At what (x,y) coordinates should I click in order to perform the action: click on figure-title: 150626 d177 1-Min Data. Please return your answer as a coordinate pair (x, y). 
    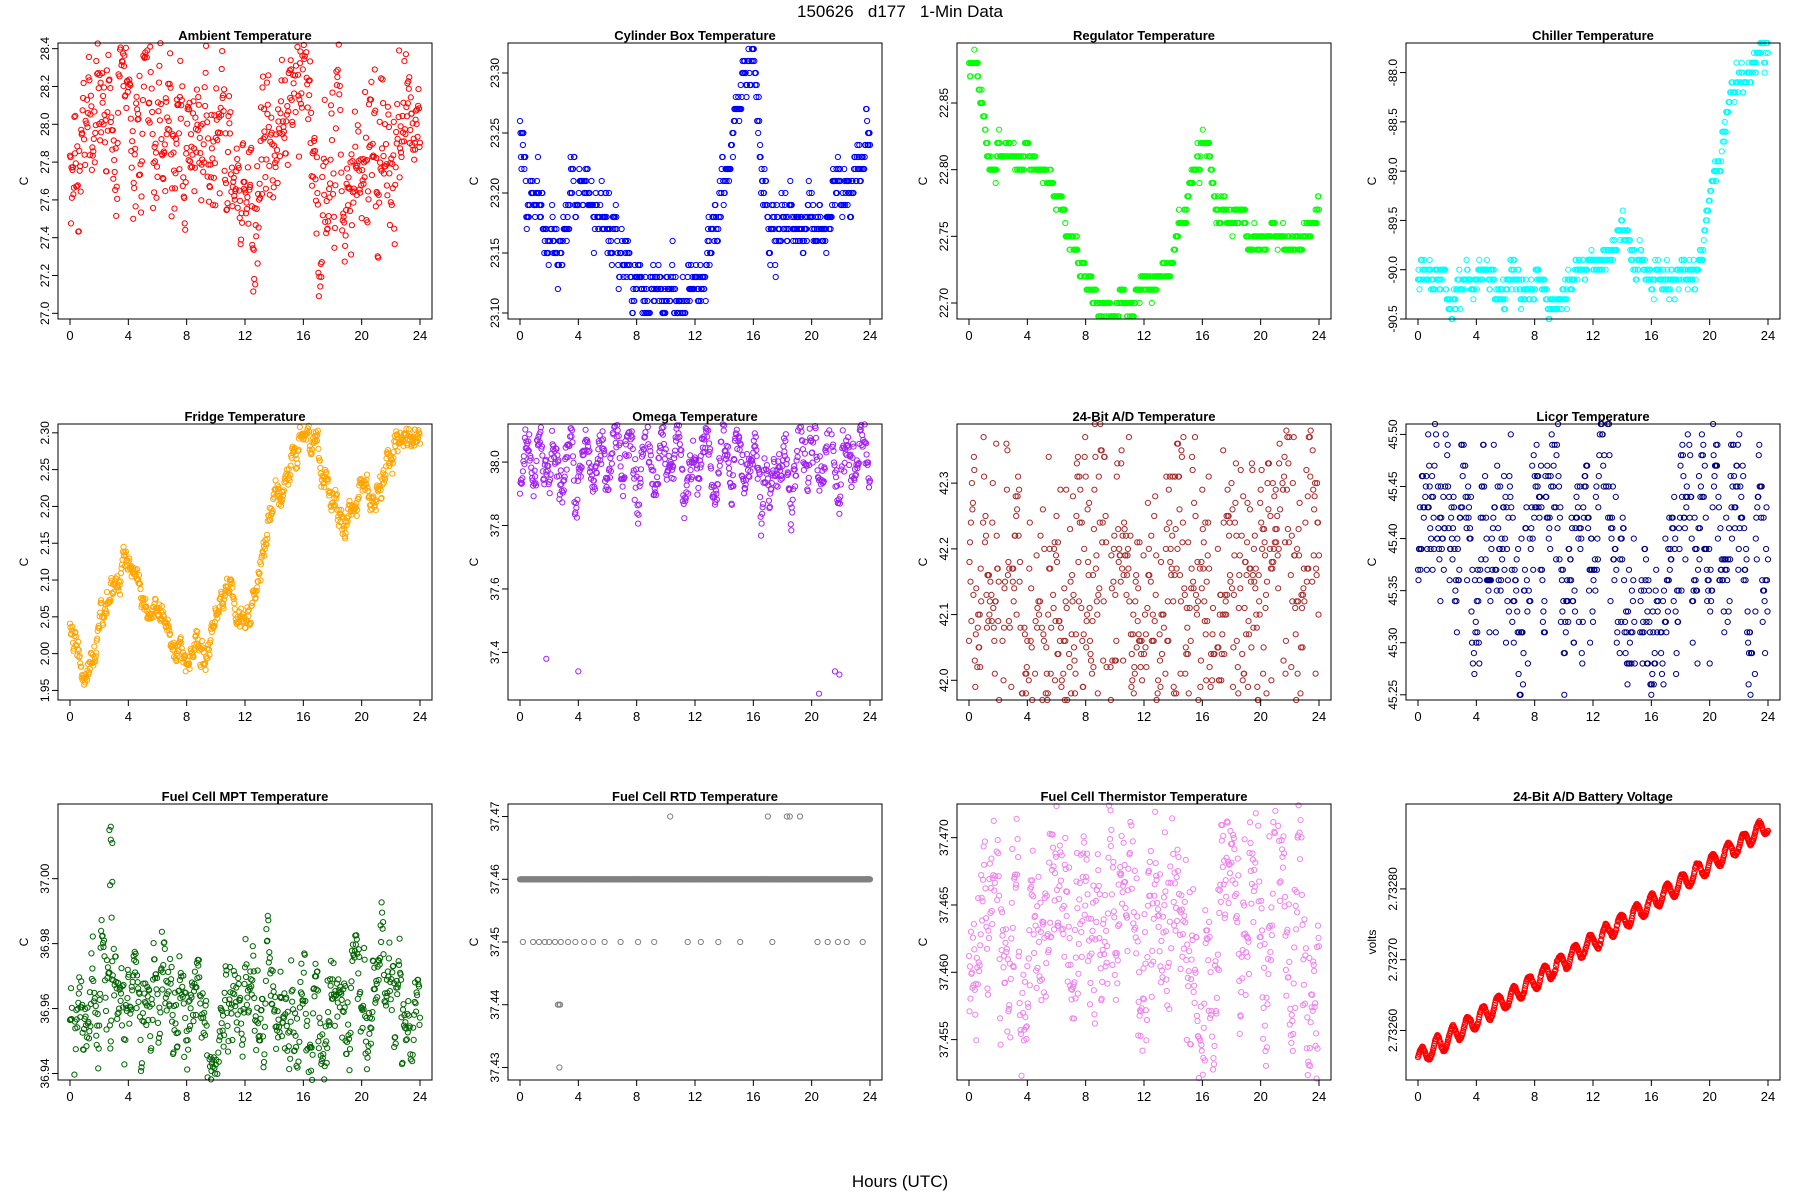
    Looking at the image, I should click on (900, 11).